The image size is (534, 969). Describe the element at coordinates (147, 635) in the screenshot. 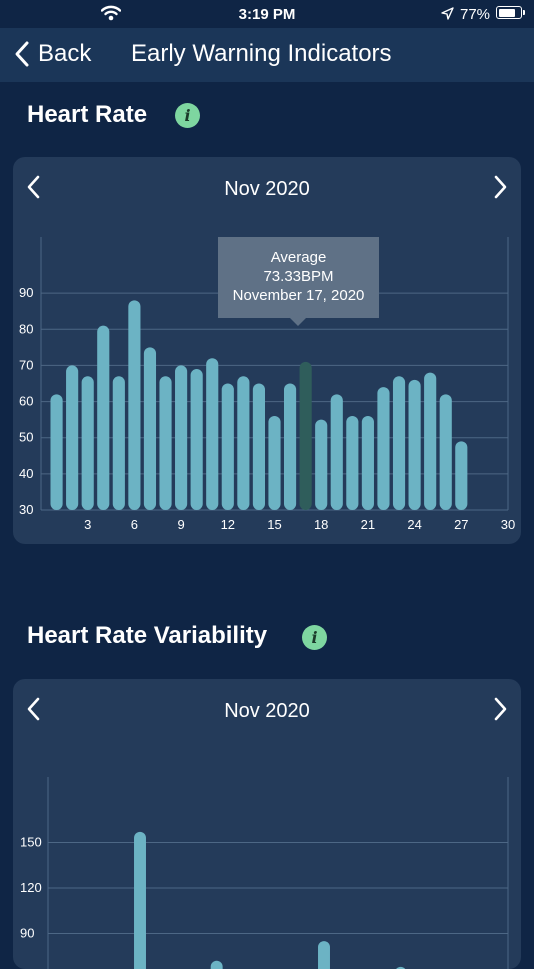

I see `hrv-title: Heart Rate Variability` at that location.